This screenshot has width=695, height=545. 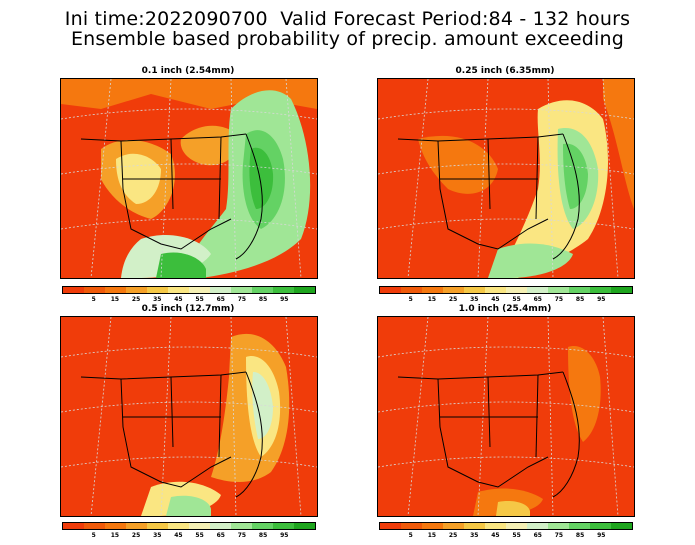 What do you see at coordinates (506, 416) in the screenshot?
I see `probability-map-1.0-inch` at bounding box center [506, 416].